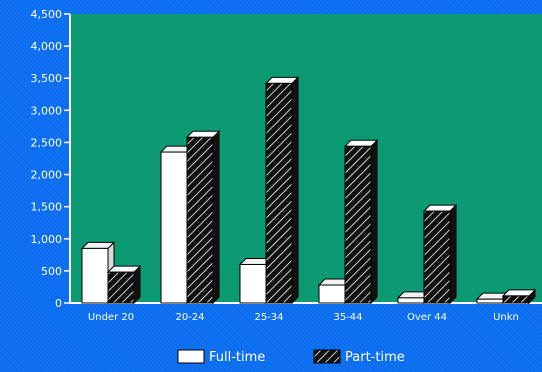 The image size is (542, 372). I want to click on x-tick-label: 35-44, so click(347, 317).